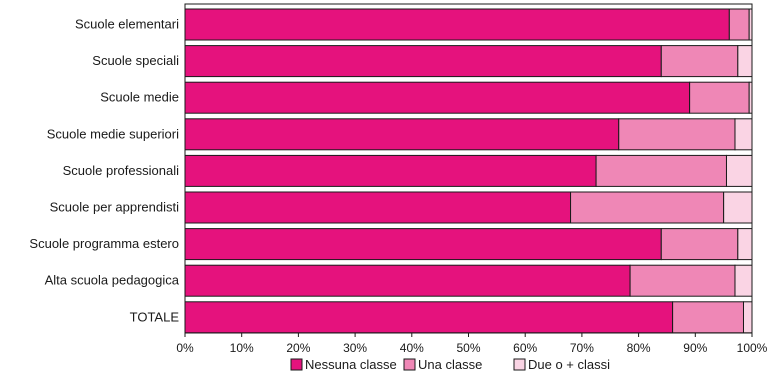  What do you see at coordinates (135, 60) in the screenshot?
I see `category-label: Scuole speciali` at bounding box center [135, 60].